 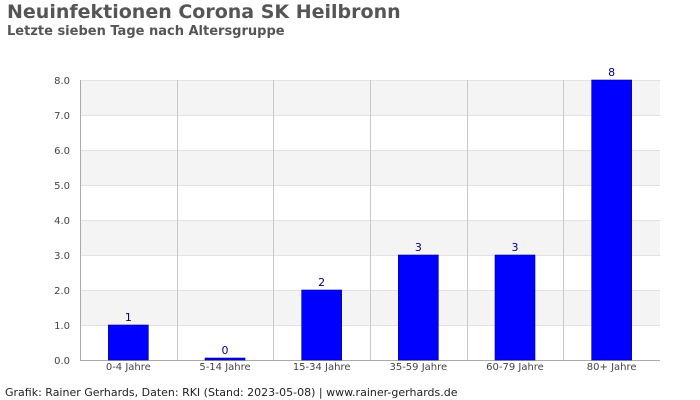 What do you see at coordinates (204, 12) in the screenshot?
I see `chart-title: Neuinfektionen Corona SK Heilbronn` at bounding box center [204, 12].